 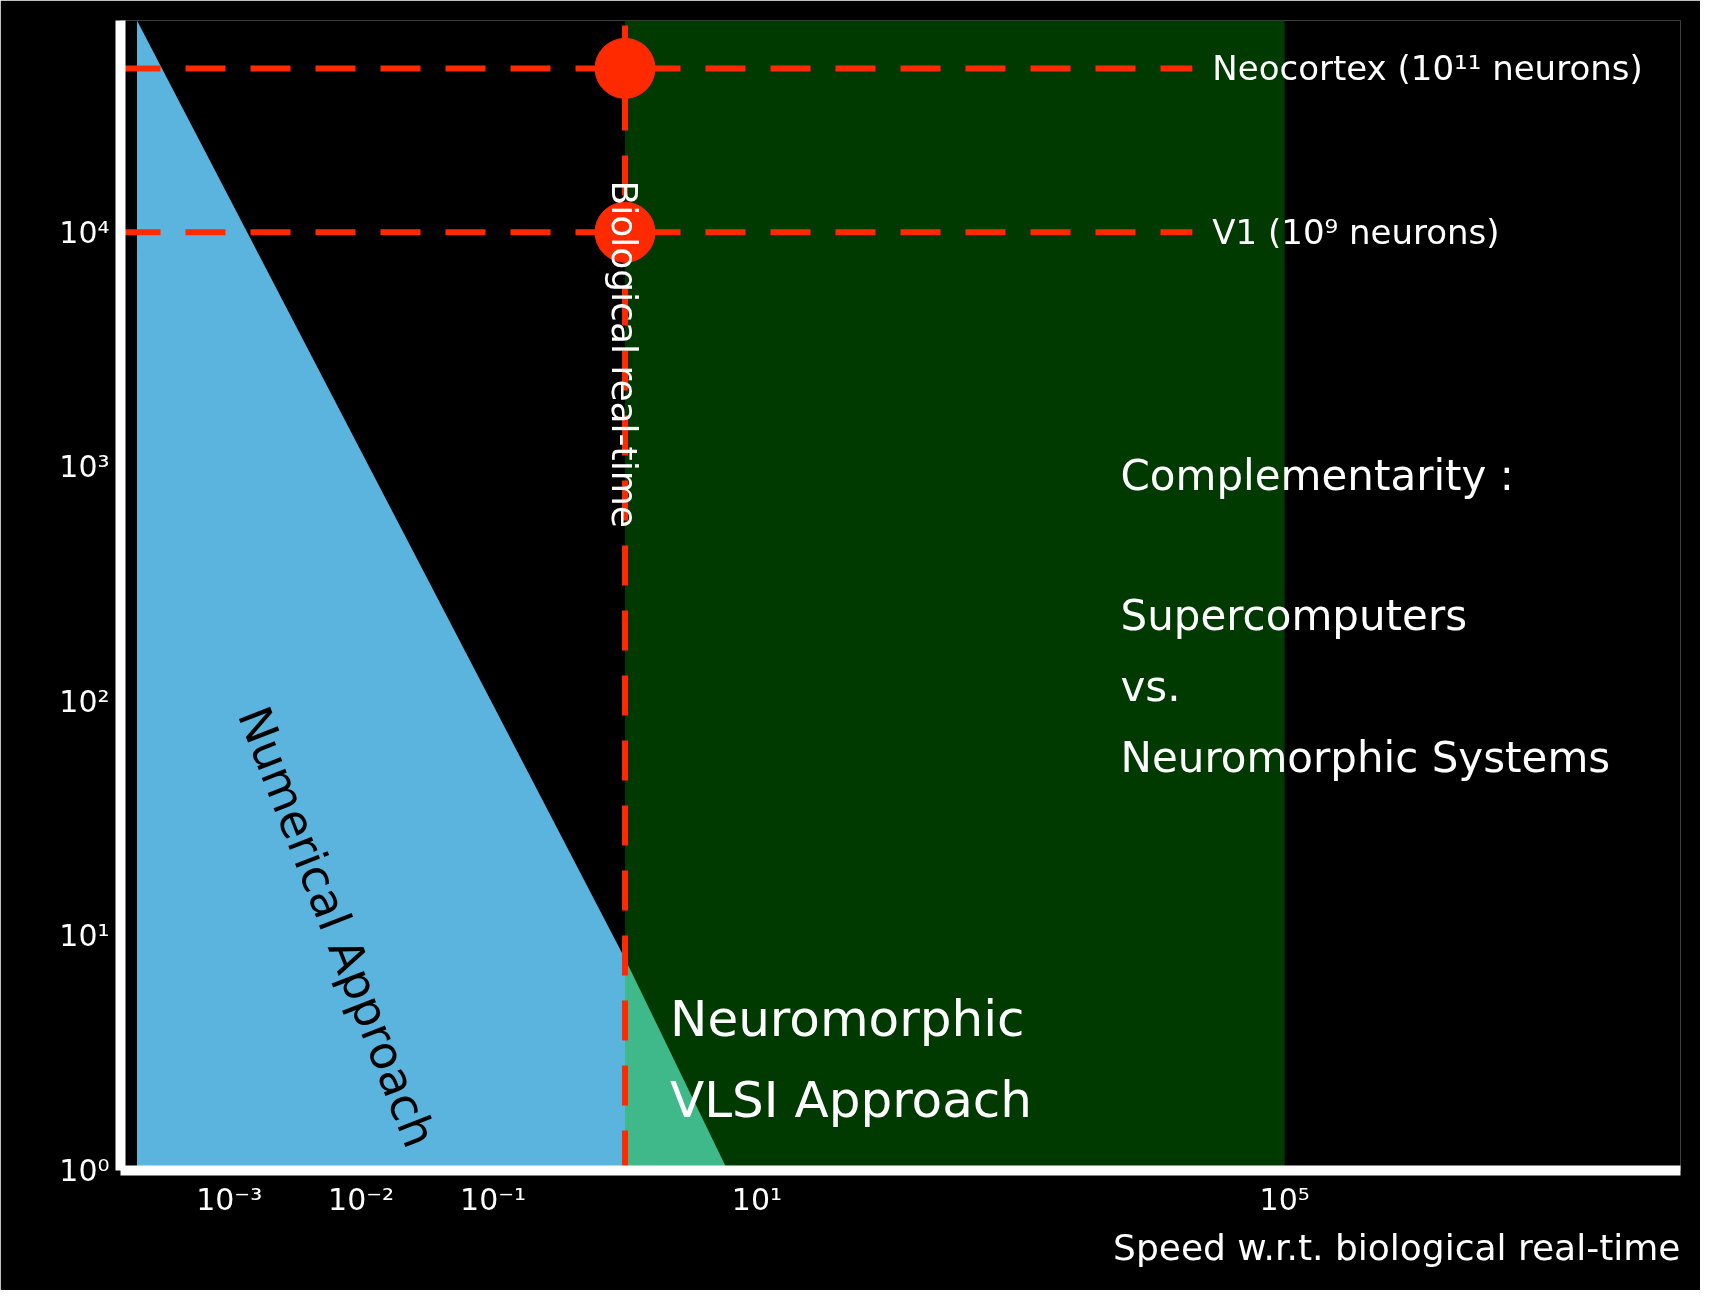 What do you see at coordinates (757, 1199) in the screenshot?
I see `x-tick-label: 10¹` at bounding box center [757, 1199].